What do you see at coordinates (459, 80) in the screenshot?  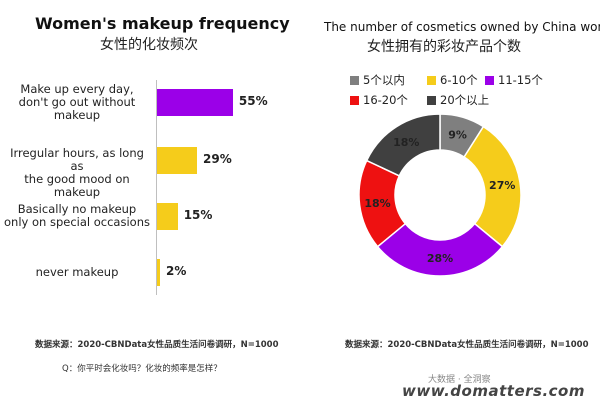 I see `legend-label: 6-10个` at bounding box center [459, 80].